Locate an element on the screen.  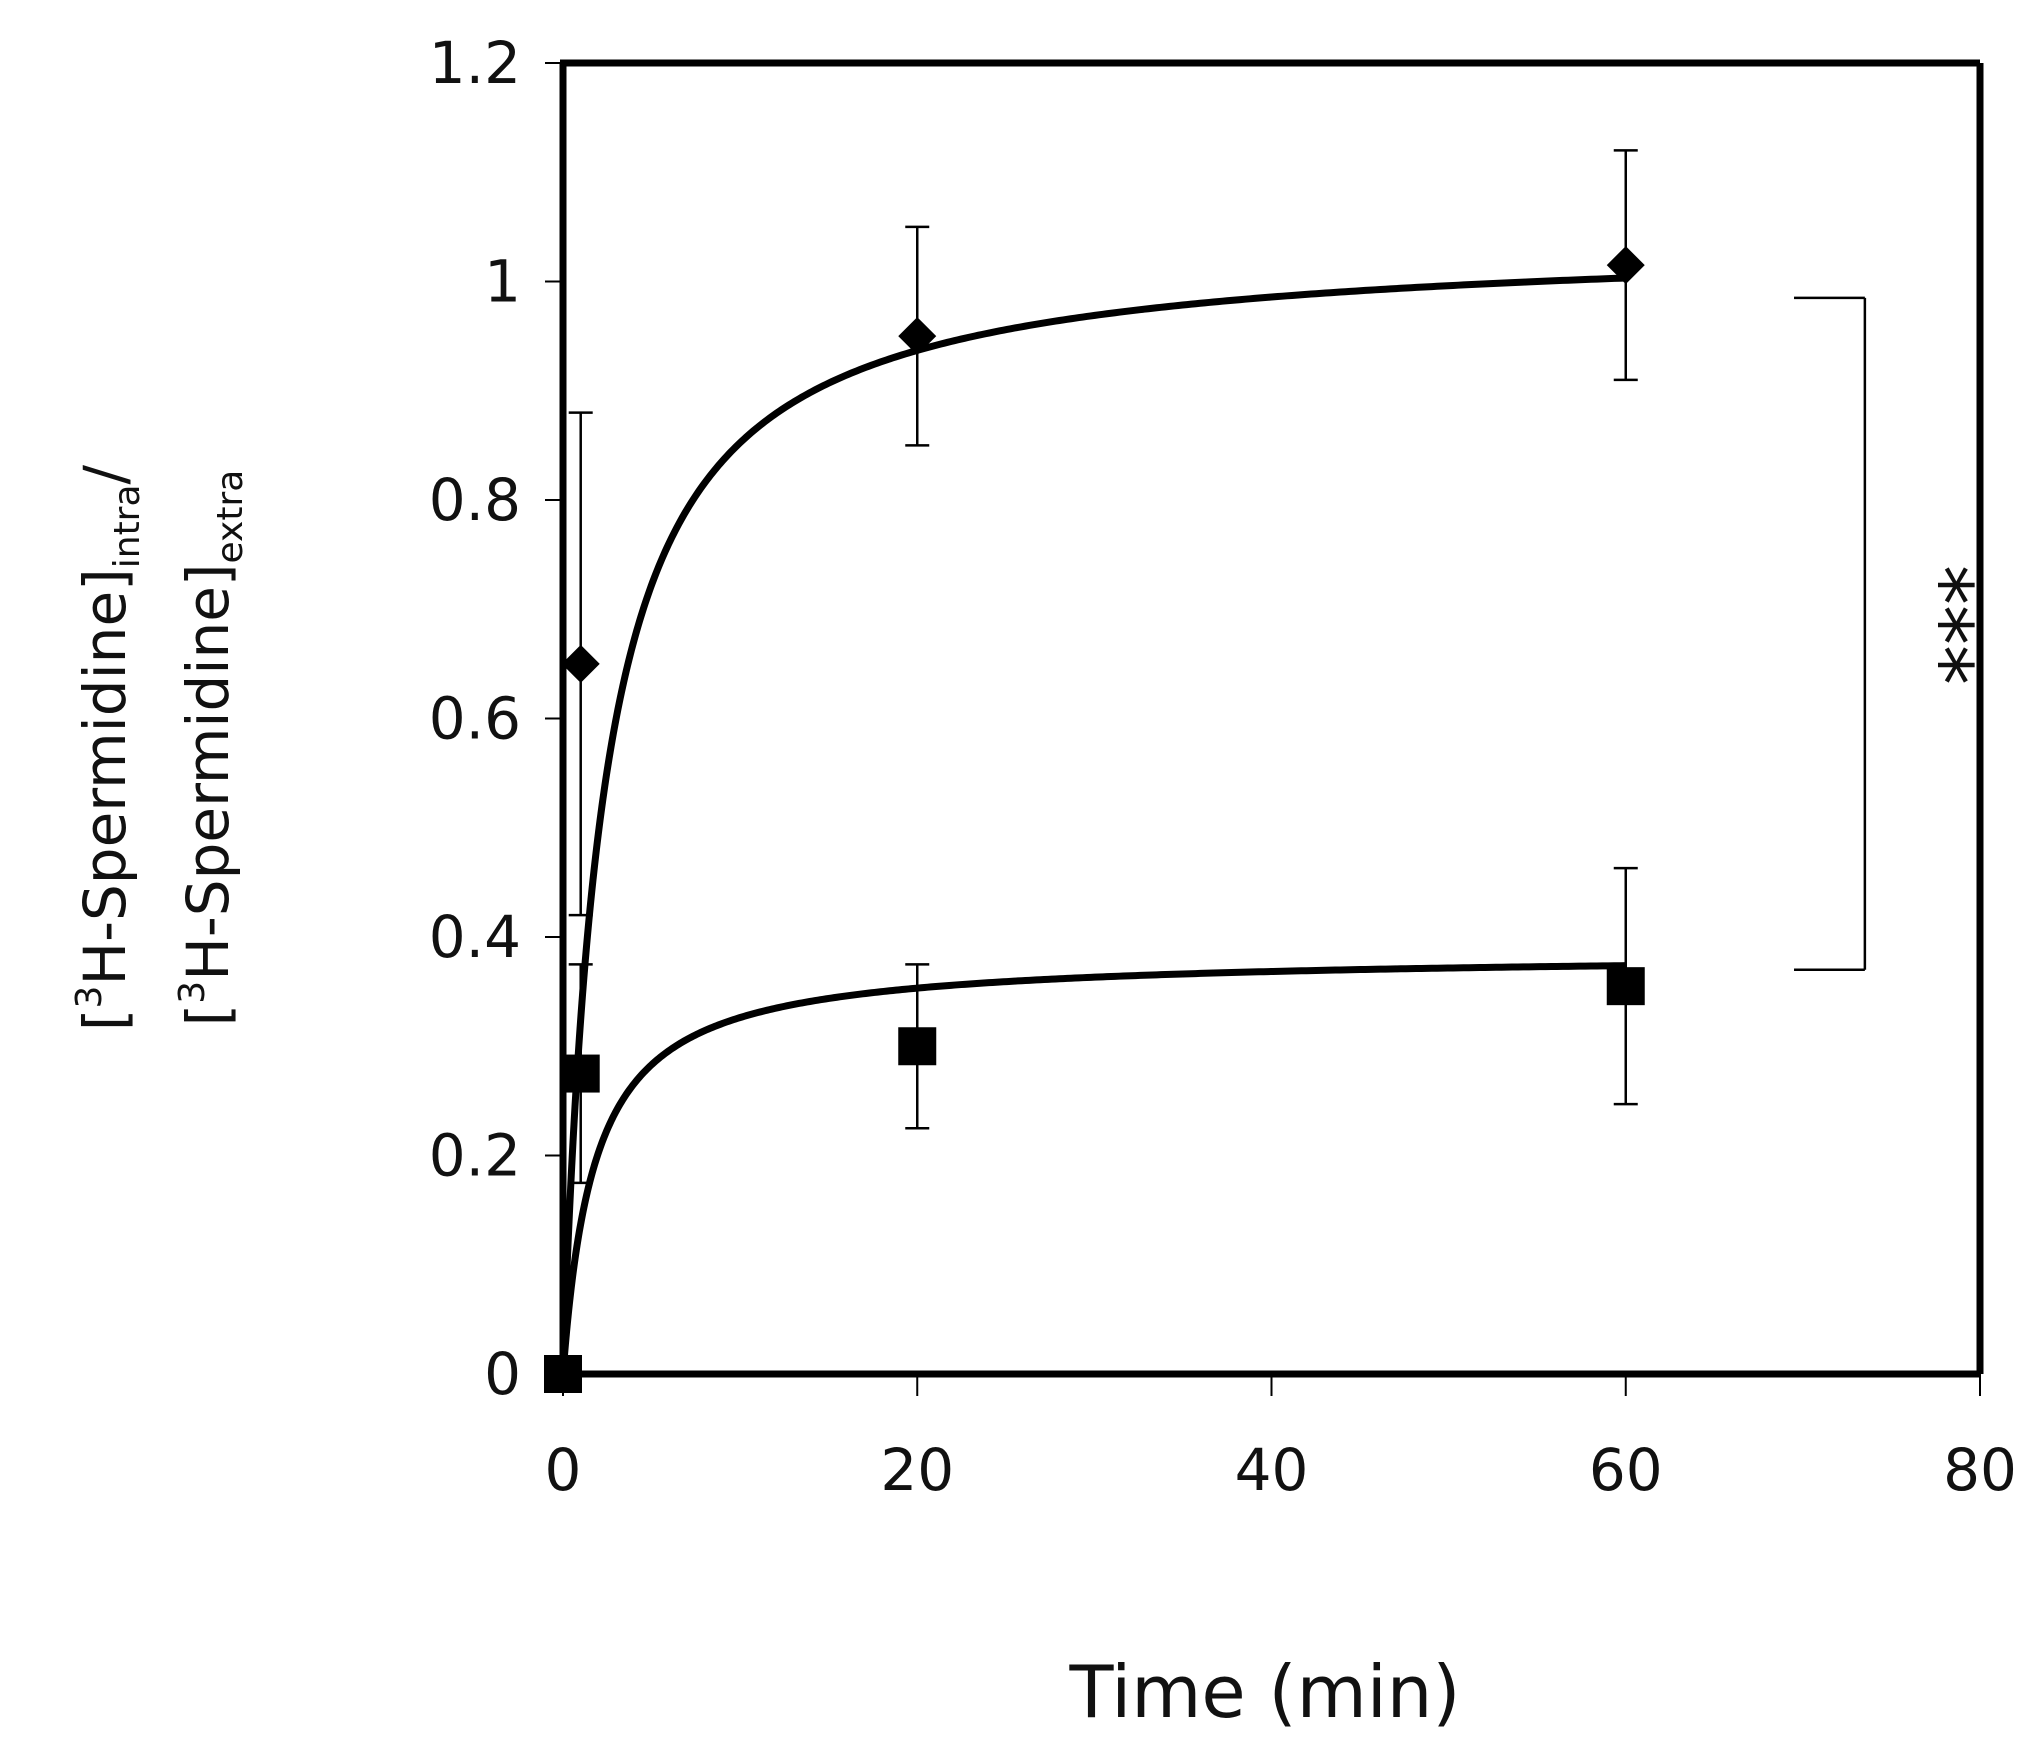
y-axis-title-2: [3H-Spermidine]extra is located at coordinates (211, 748).